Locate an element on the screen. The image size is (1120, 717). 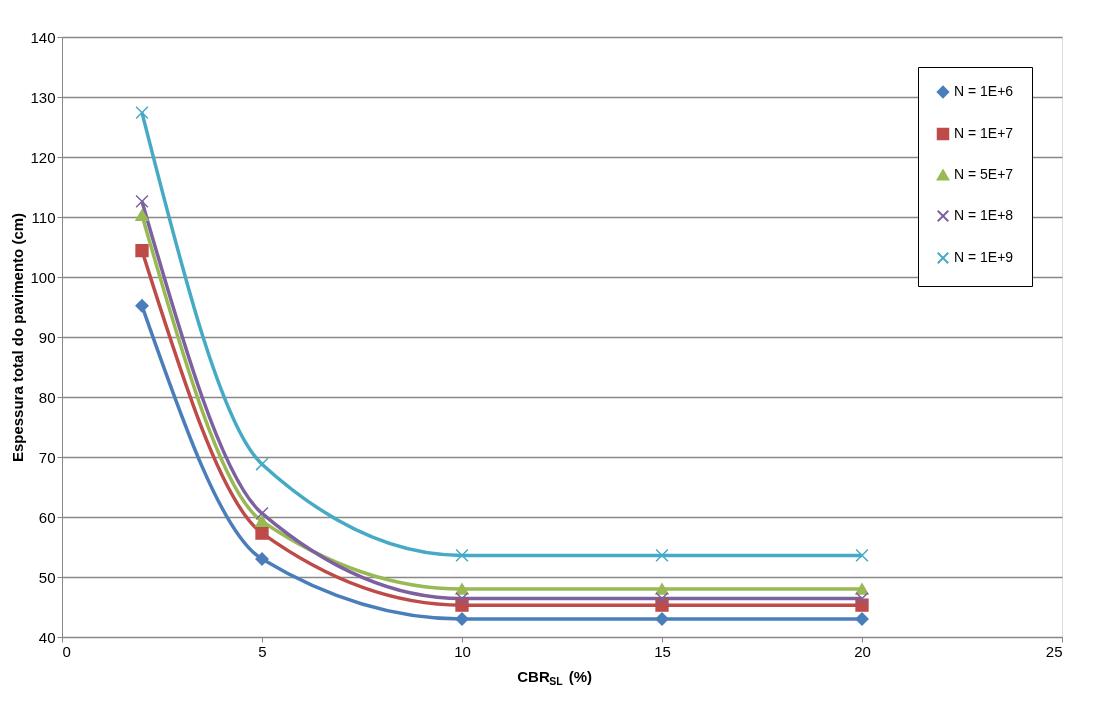
y-tick-label: 90 is located at coordinates (47, 337).